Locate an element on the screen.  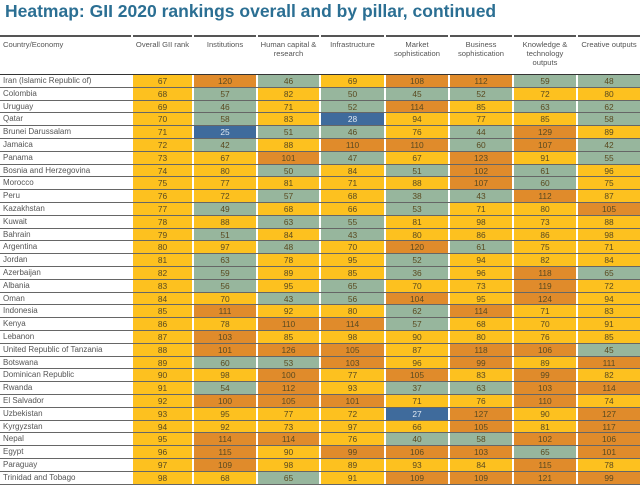
heatmap-cell: 79 is located at coordinates (162, 234).